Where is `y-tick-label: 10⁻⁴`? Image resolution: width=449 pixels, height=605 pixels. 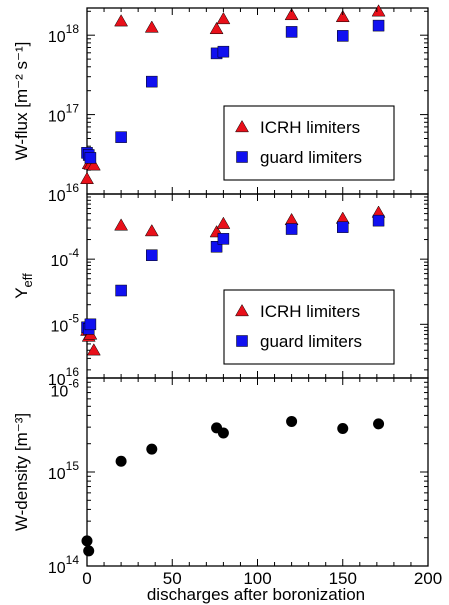
y-tick-label: 10⁻⁴ is located at coordinates (65, 258).